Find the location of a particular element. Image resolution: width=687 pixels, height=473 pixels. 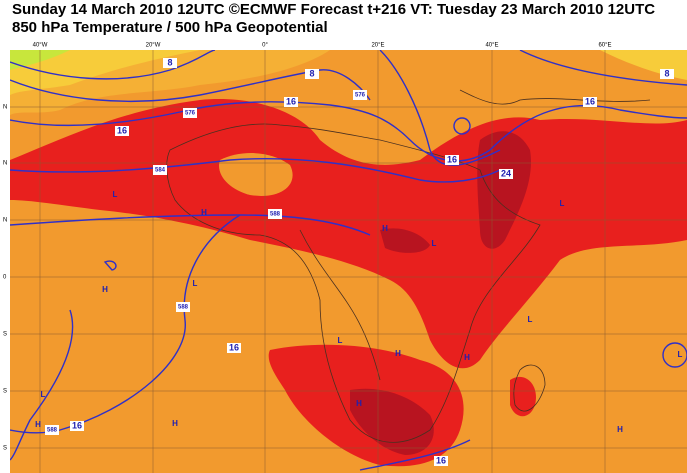

contour-label: 24 is located at coordinates (506, 173).